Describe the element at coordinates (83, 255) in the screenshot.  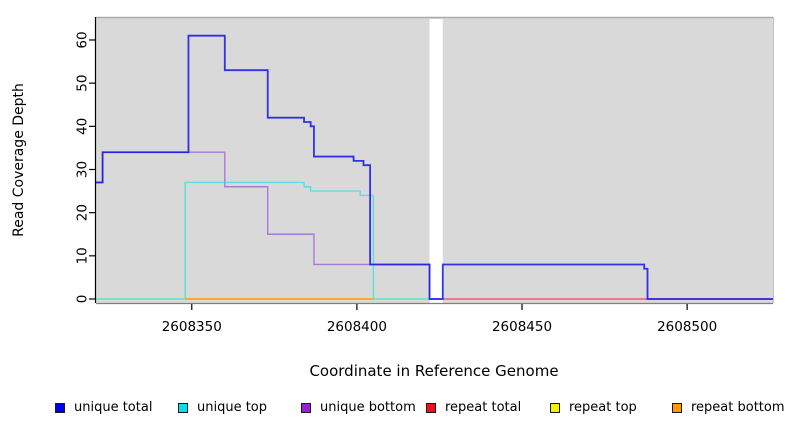
I see `y-tick-label: 10` at that location.